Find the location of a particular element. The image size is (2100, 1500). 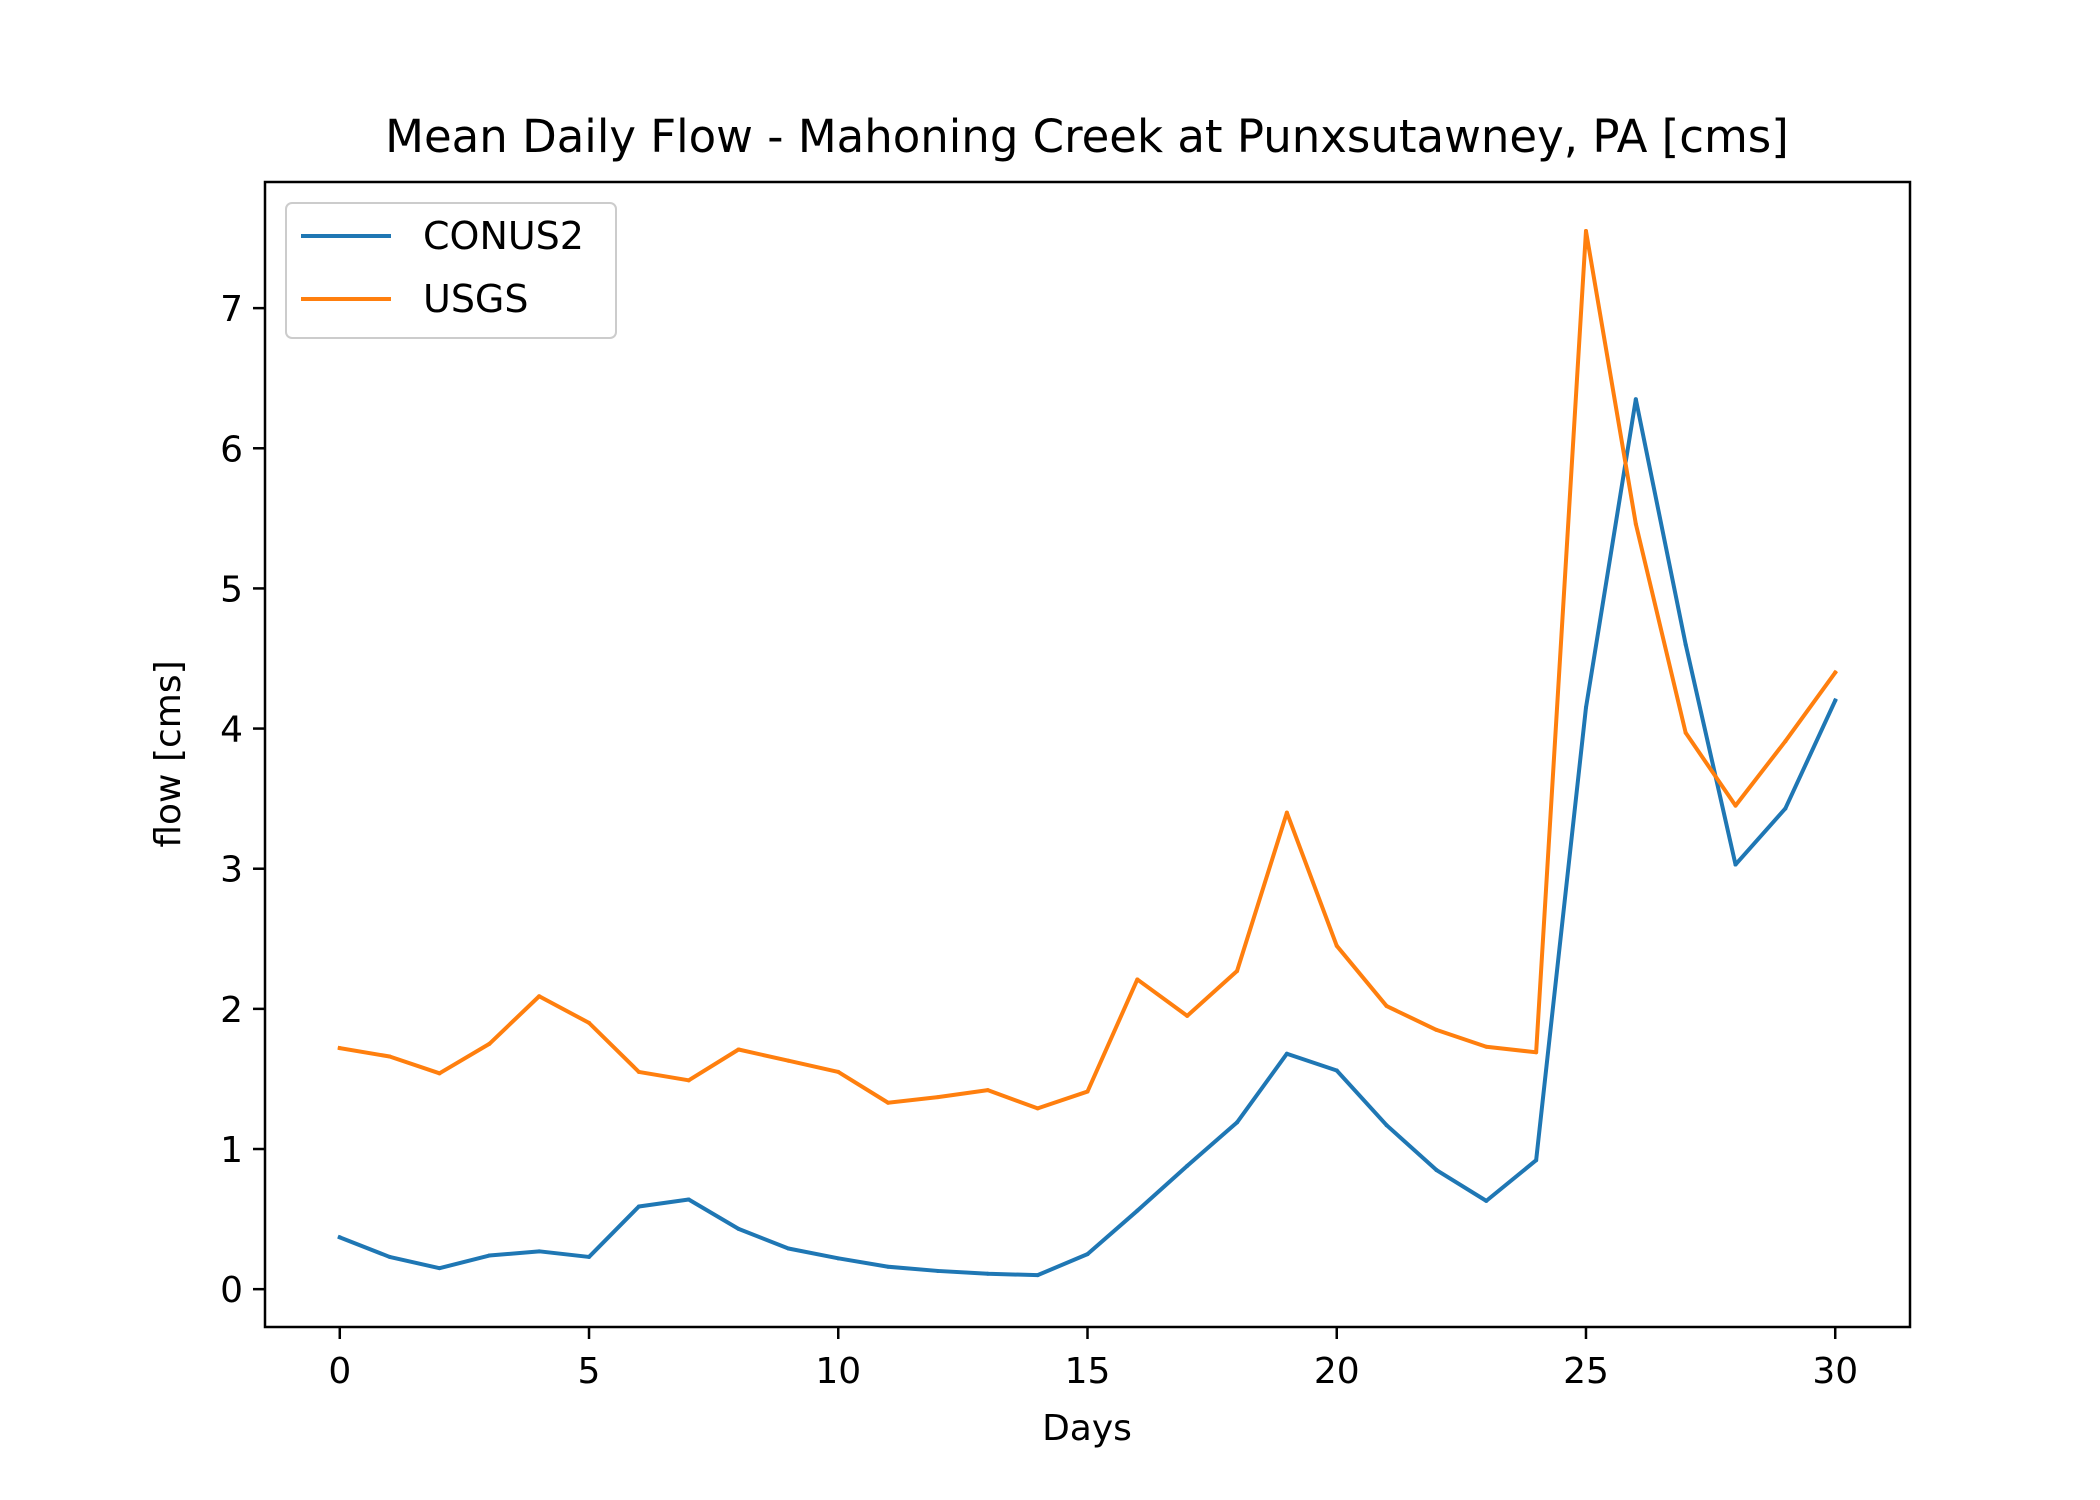

legend-label-conus2: CONUS2 is located at coordinates (503, 236).